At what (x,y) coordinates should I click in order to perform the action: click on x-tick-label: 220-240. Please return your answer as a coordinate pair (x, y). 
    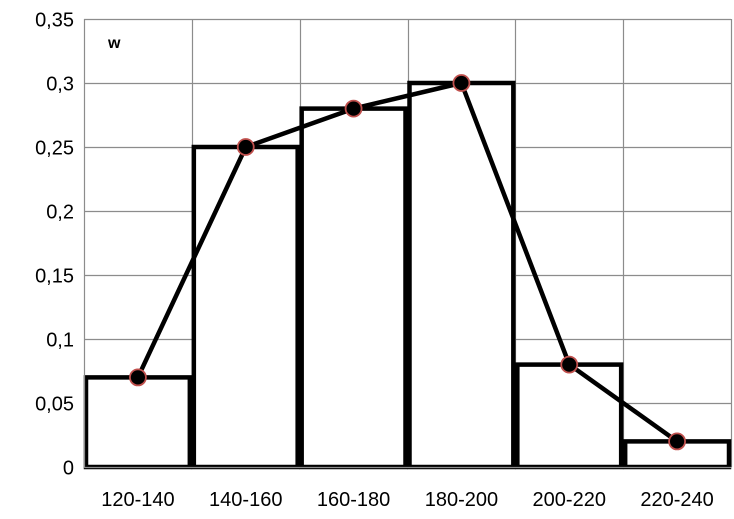
    Looking at the image, I should click on (676, 500).